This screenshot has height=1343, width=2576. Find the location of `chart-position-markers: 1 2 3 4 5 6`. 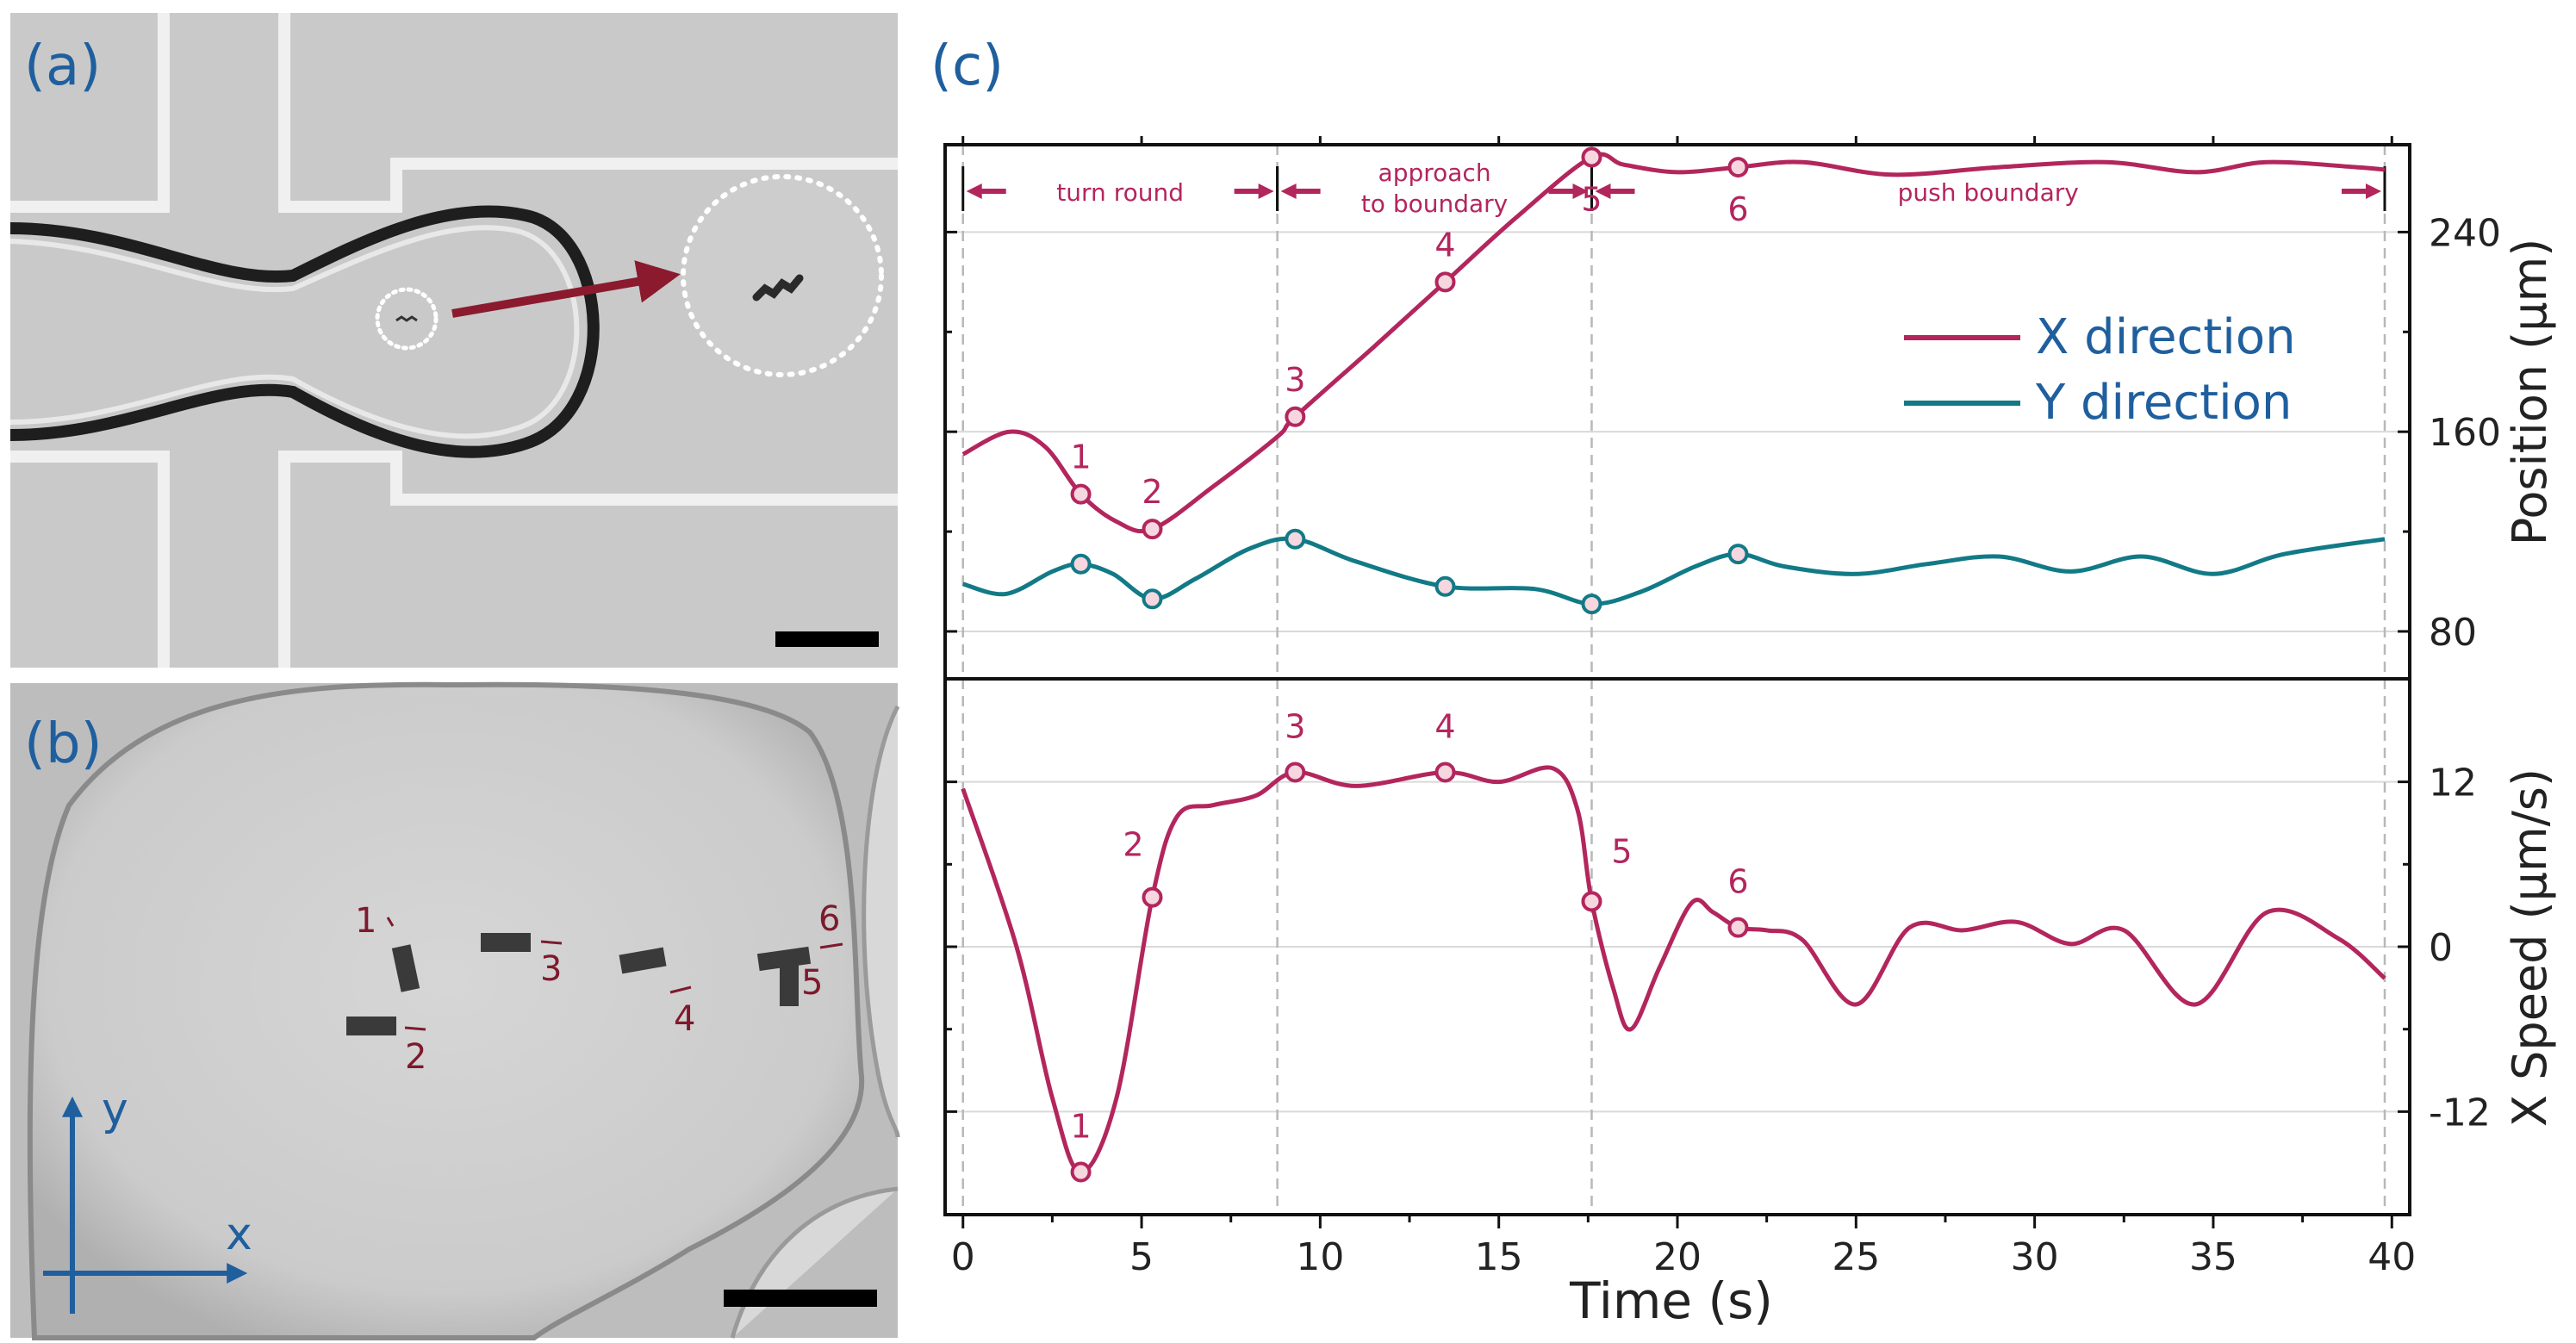

chart-position-markers: 1 2 3 4 5 6 is located at coordinates (1410, 380).